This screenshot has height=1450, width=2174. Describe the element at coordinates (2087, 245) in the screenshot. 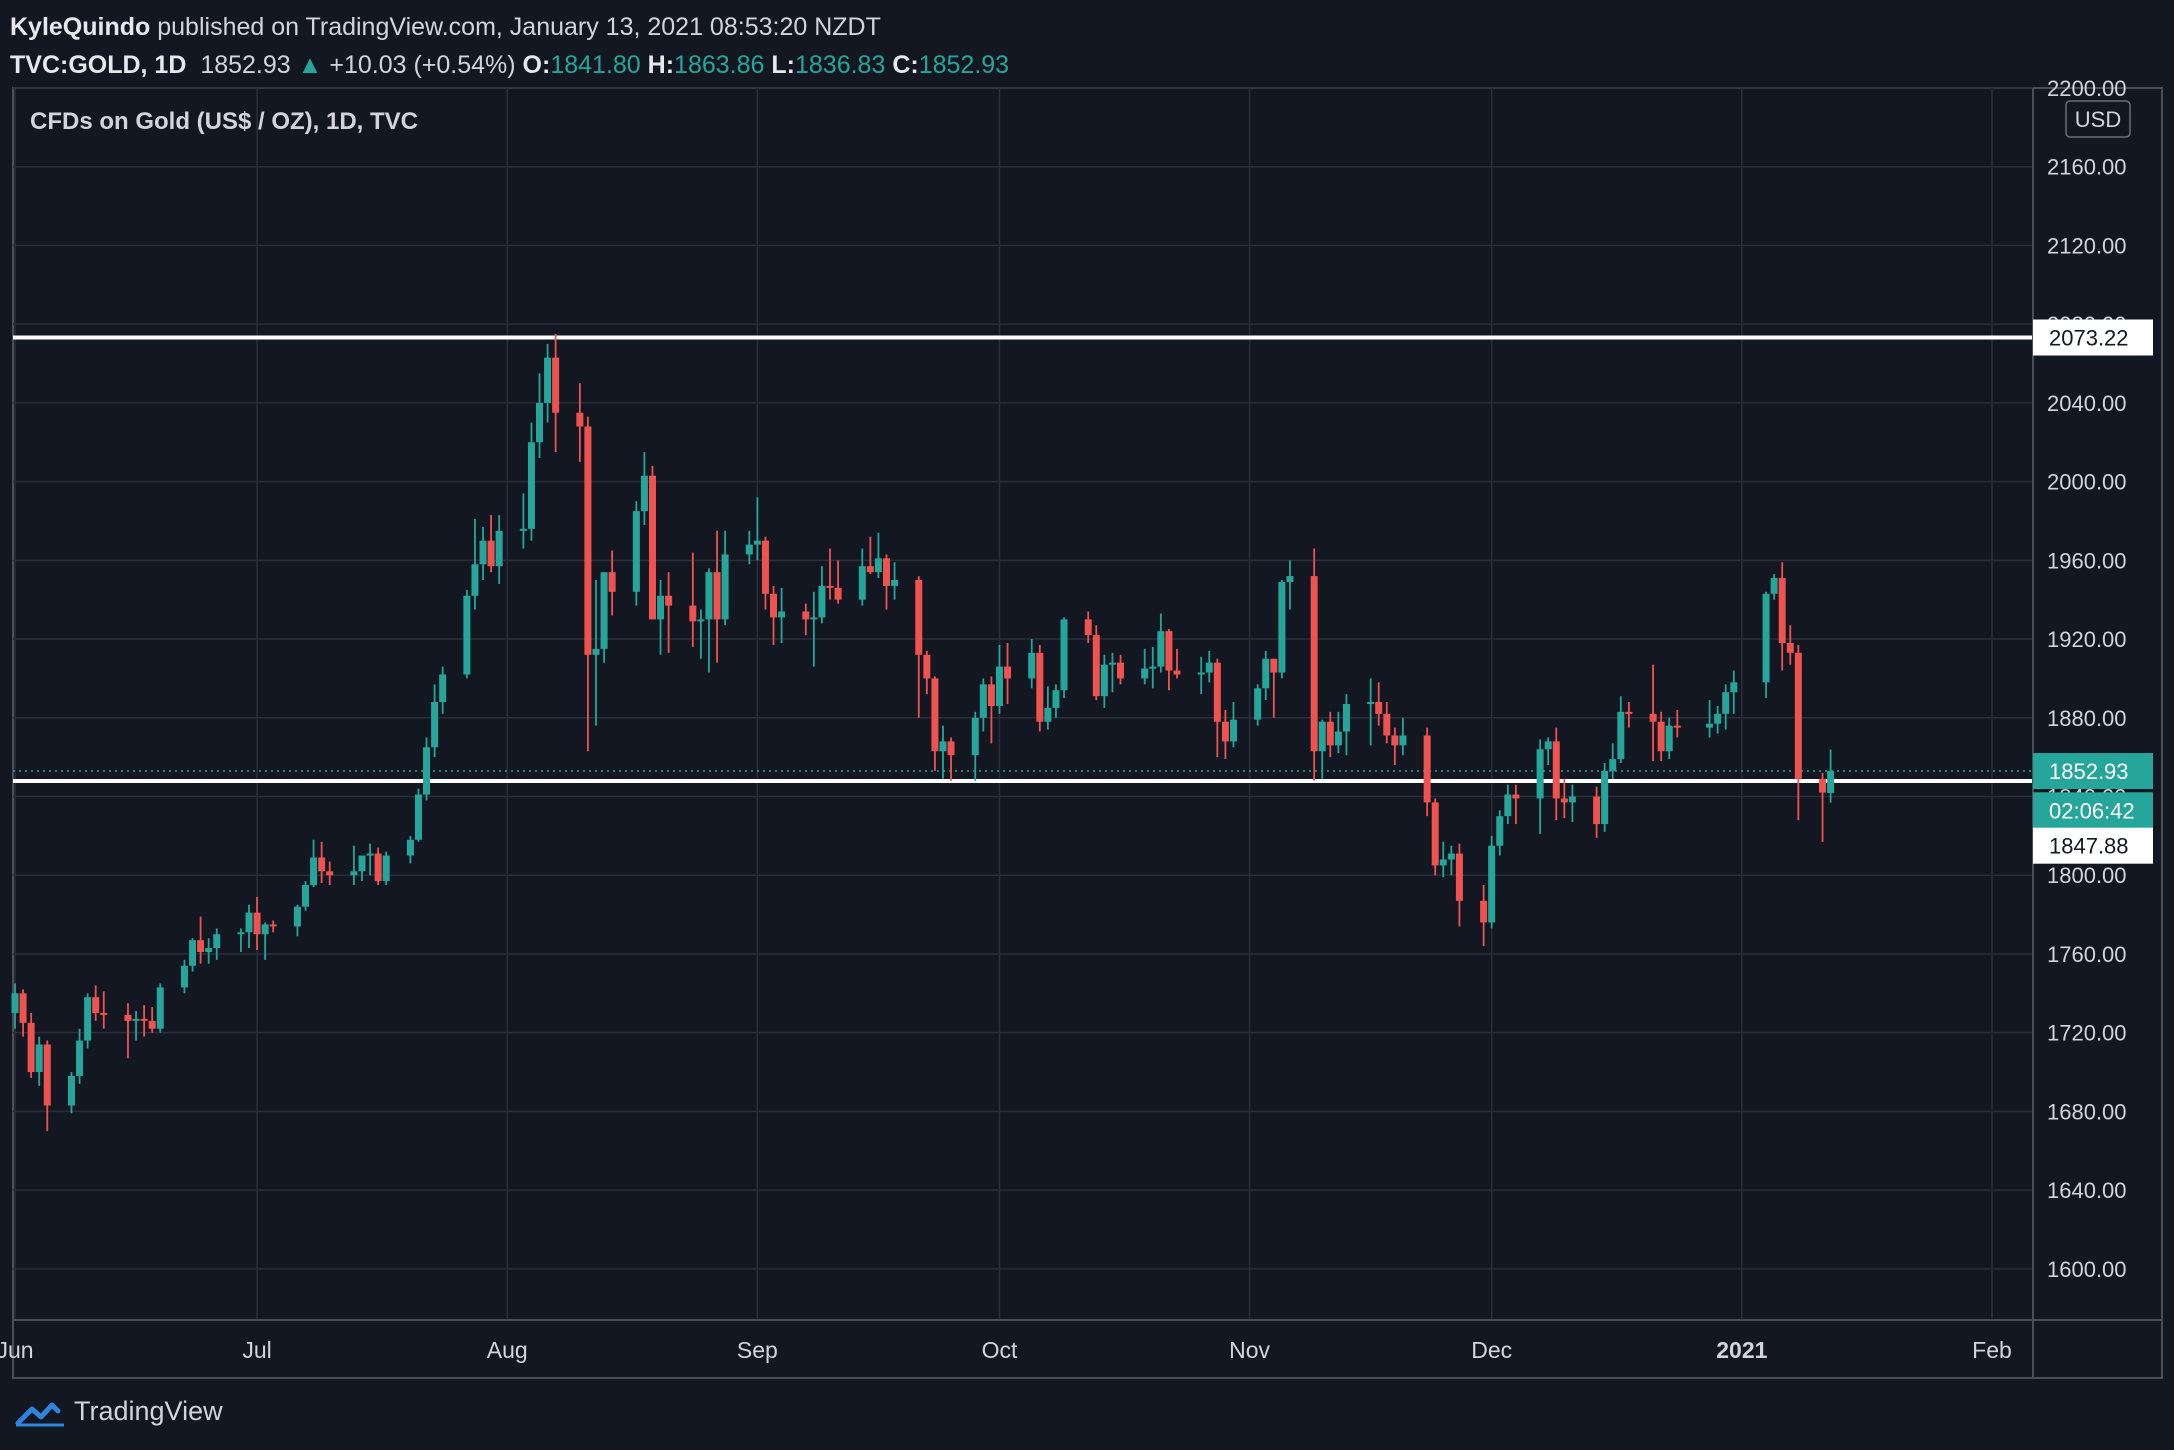

I see `y-tick-label: 2120.00` at that location.